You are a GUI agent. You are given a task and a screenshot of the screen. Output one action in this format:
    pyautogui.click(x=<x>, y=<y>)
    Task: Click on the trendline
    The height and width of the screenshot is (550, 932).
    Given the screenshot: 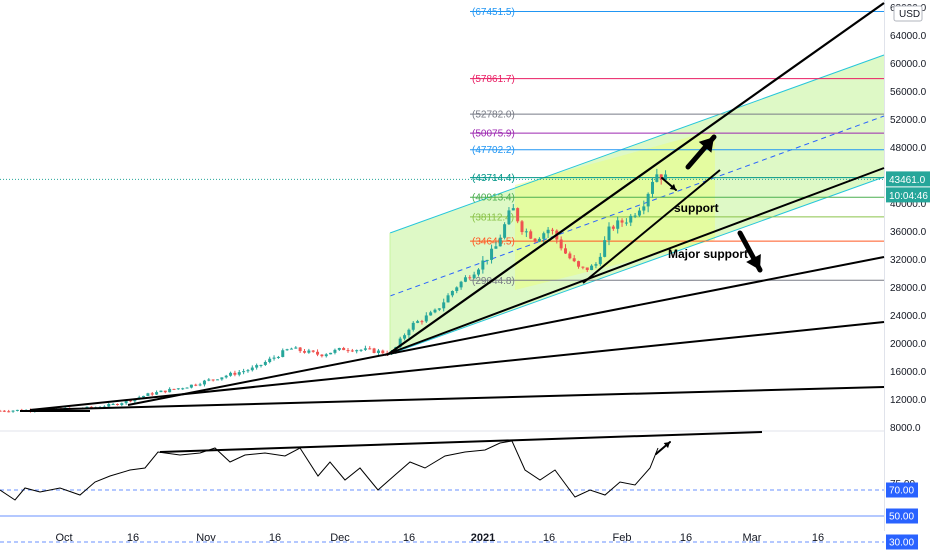 What is the action you would take?
    pyautogui.click(x=457, y=398)
    